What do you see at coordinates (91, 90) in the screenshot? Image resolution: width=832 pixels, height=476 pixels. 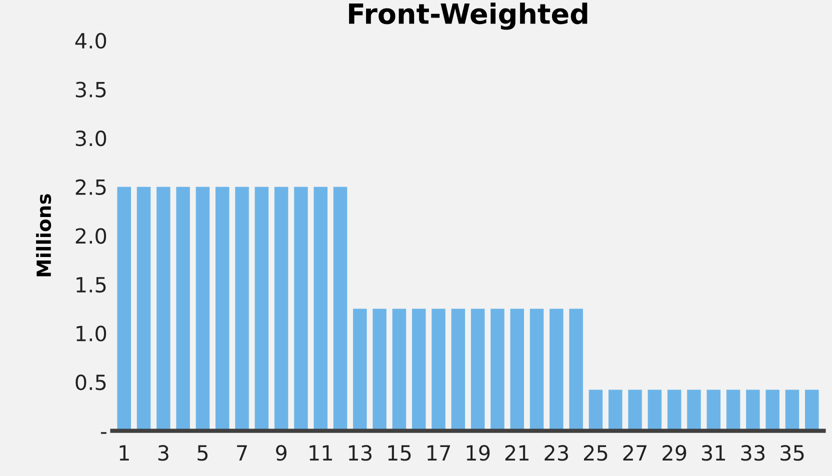 I see `y-tick-label: 3.5` at bounding box center [91, 90].